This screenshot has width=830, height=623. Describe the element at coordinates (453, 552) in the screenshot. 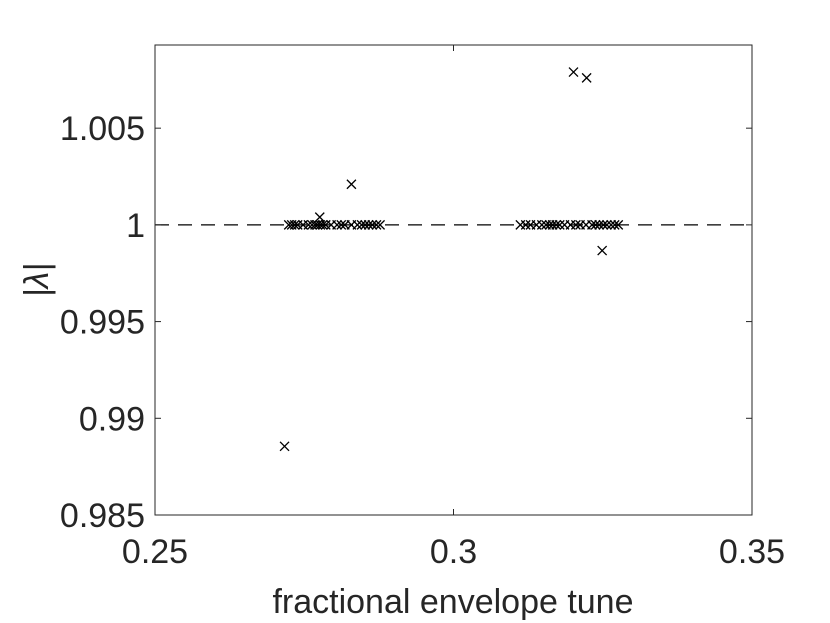

I see `x-tick-label: 0.3` at that location.